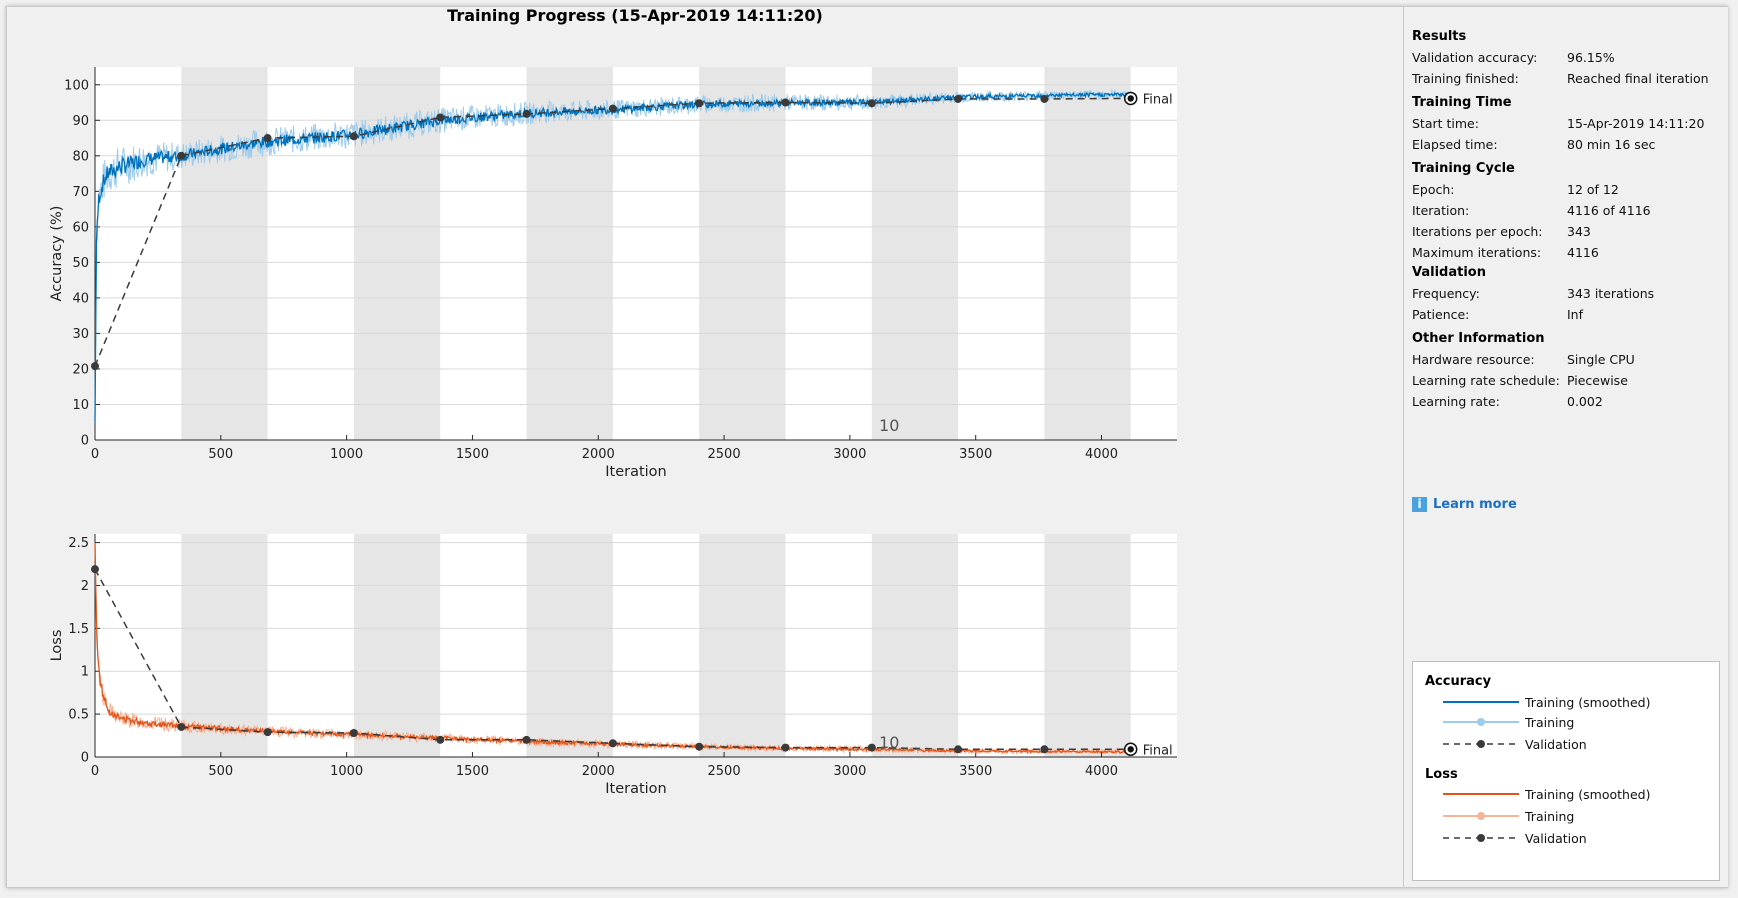  What do you see at coordinates (1481, 702) in the screenshot?
I see `legend-line-accuracy-smoothed-swatch` at bounding box center [1481, 702].